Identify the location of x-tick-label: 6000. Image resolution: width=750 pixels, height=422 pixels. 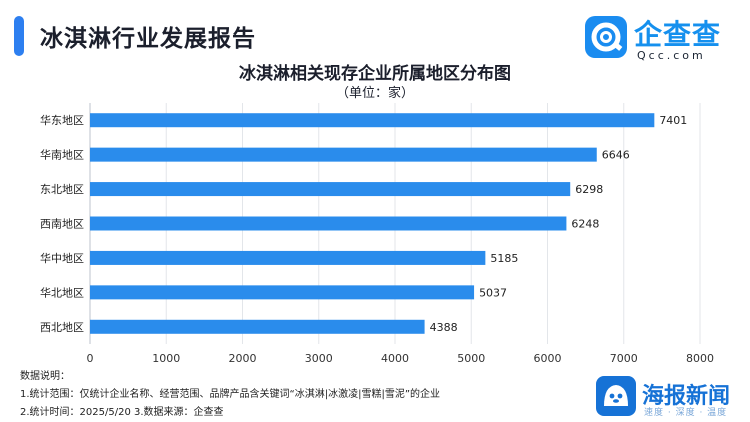
(548, 358).